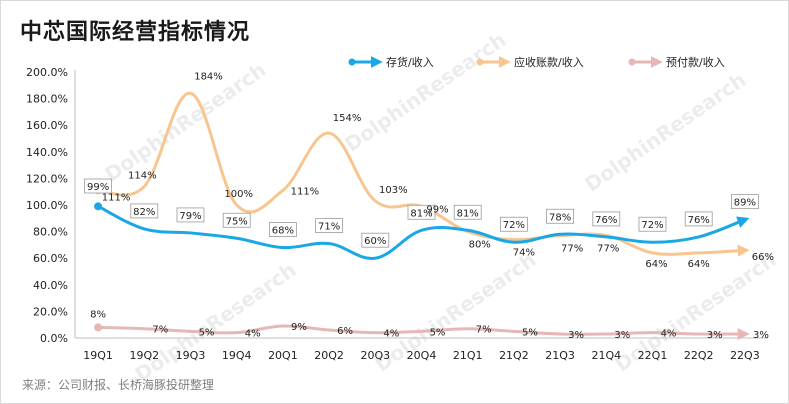  I want to click on data-label-receivables: 100%, so click(238, 194).